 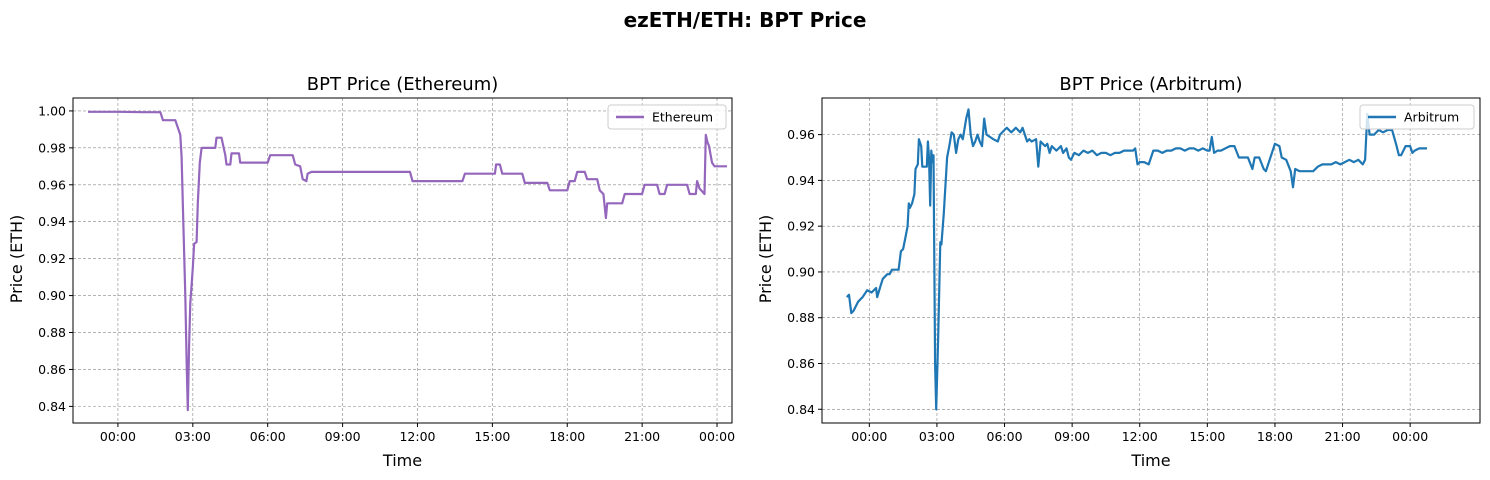 I want to click on y-tick-label-ethereum: 0.88, so click(x=52, y=332).